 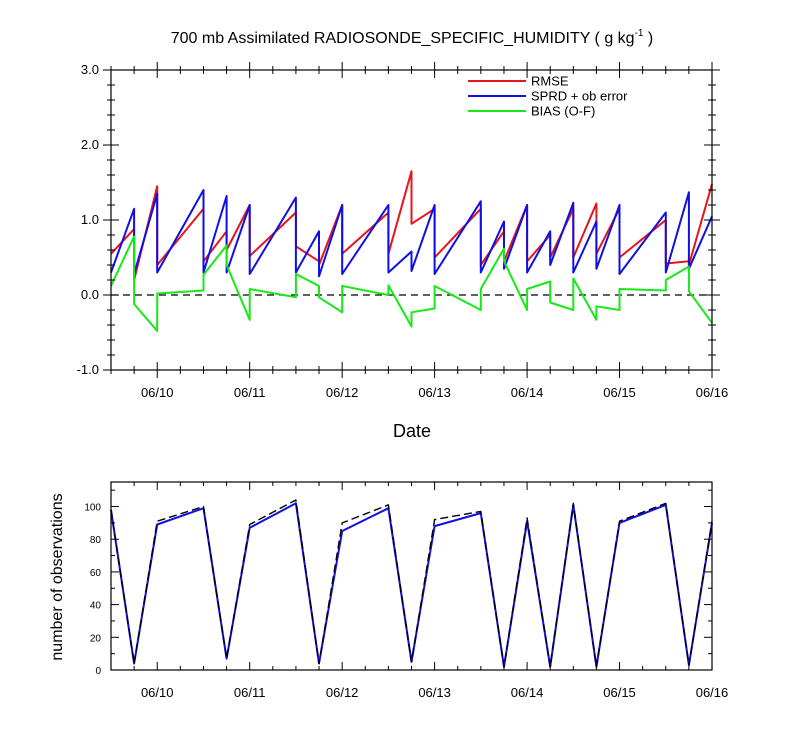 I want to click on y-tick-label: 60, so click(x=96, y=573).